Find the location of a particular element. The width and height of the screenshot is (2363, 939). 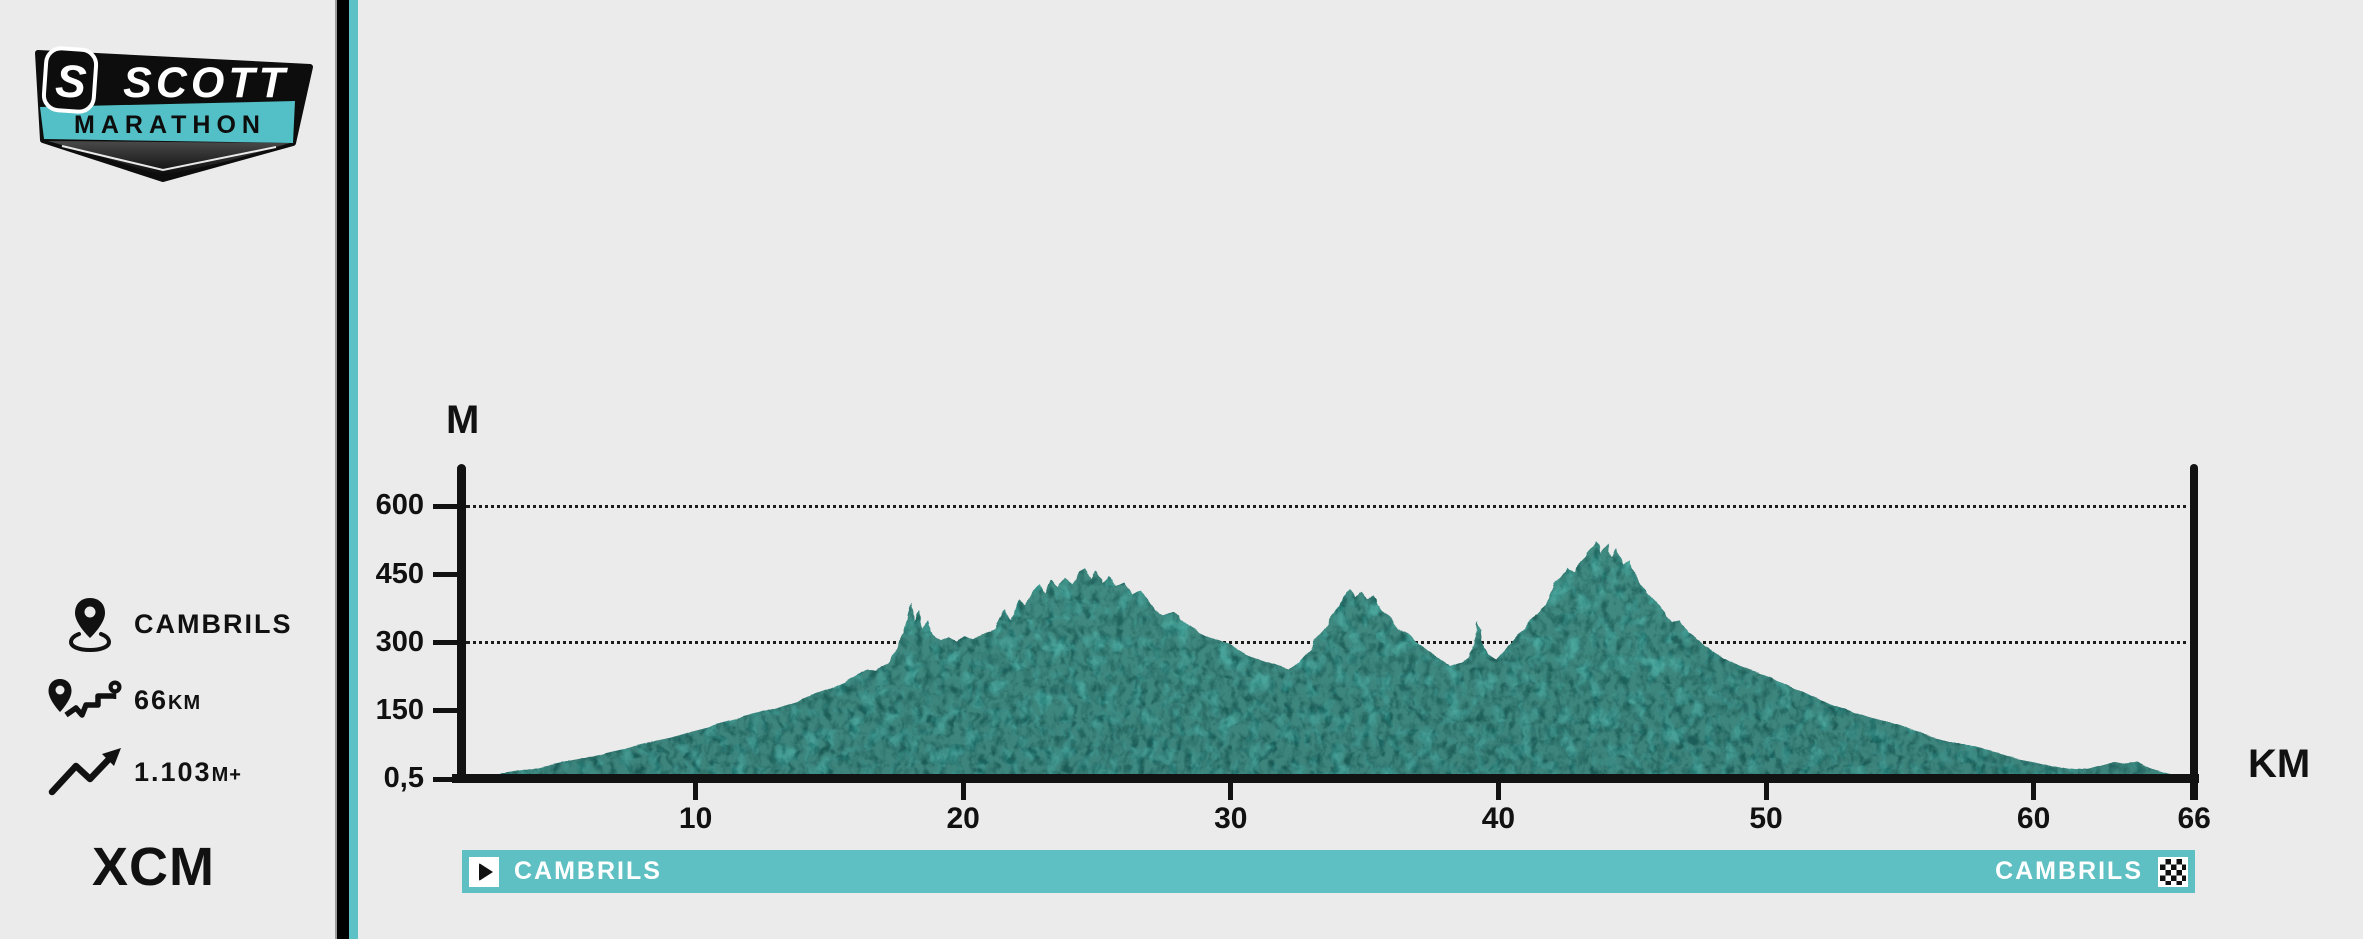

sidebar-divider-black-line is located at coordinates (343, 469).